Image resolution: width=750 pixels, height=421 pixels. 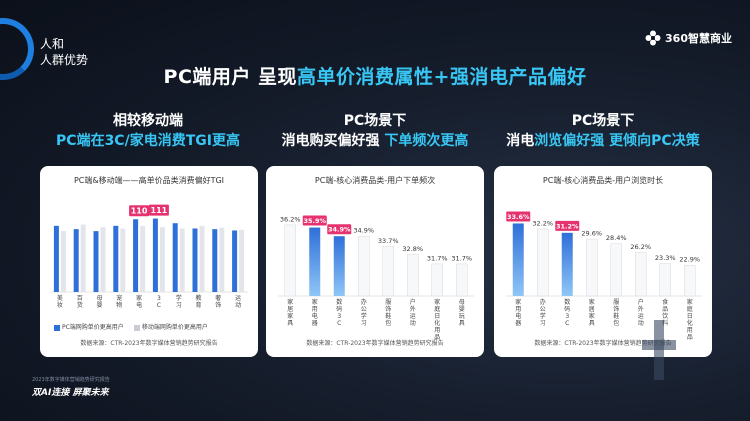 I want to click on data-label-6: 31.7%, so click(x=437, y=258).